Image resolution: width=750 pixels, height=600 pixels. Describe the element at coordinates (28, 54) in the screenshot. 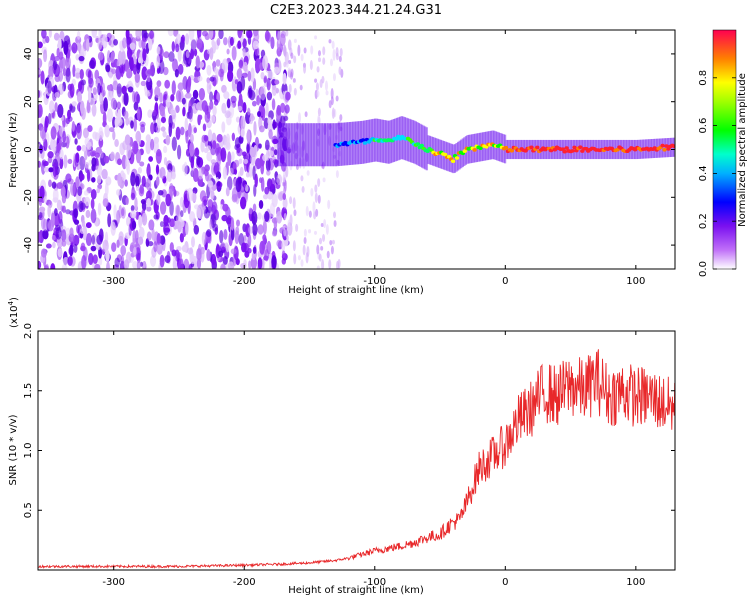

I see `y-tick-label: 40` at that location.